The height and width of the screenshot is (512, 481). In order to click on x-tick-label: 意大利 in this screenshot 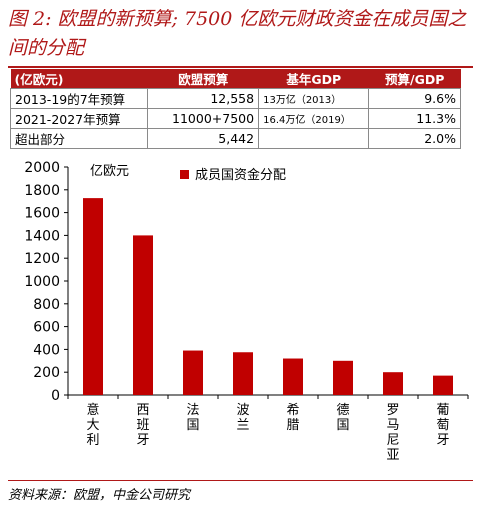, I will do `click(92, 425)`.